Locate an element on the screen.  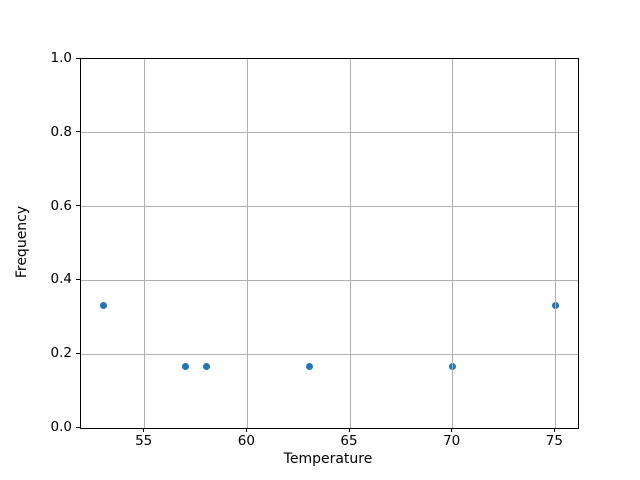
x-axis-label: Temperature is located at coordinates (328, 459).